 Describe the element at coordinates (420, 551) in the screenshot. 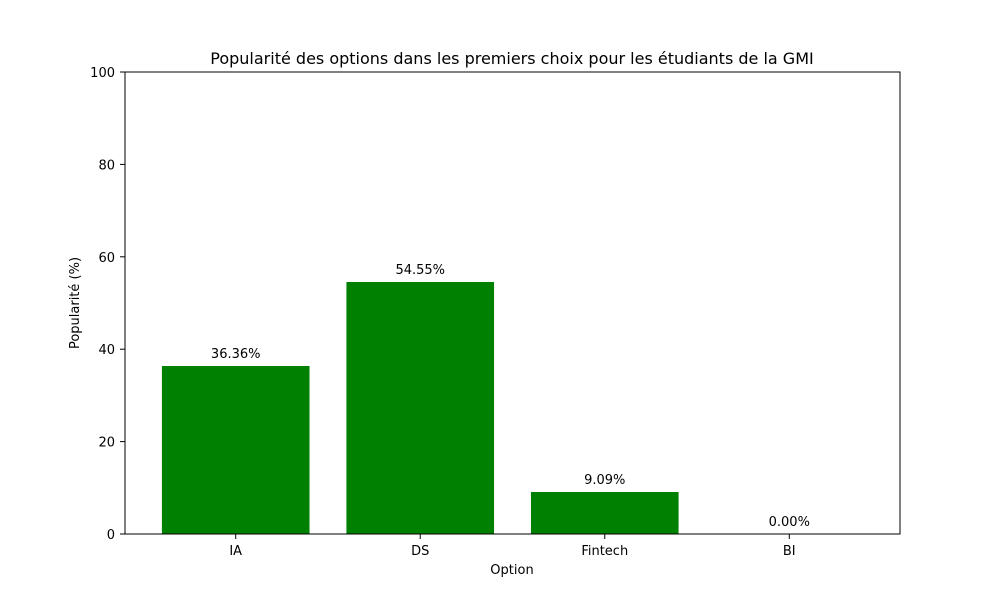

I see `x-tick-label-ds: DS` at that location.